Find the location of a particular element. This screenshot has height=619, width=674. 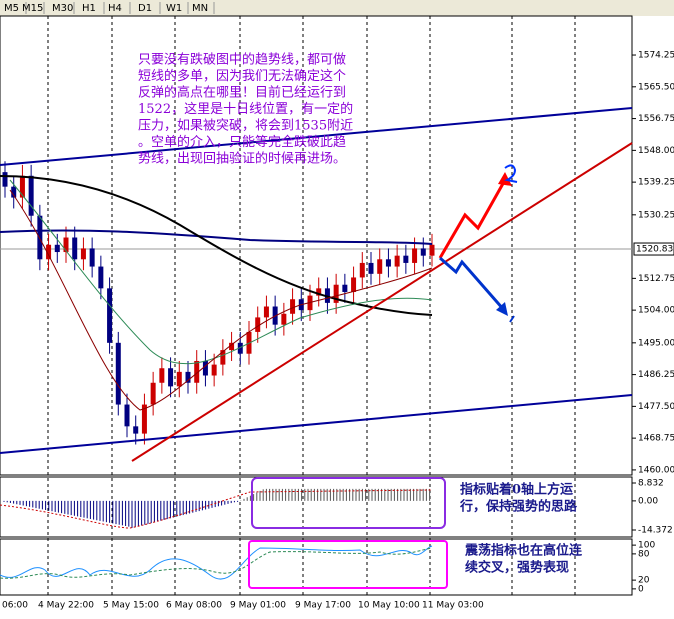

x-tick-label: 10 May 10:00 is located at coordinates (389, 606).